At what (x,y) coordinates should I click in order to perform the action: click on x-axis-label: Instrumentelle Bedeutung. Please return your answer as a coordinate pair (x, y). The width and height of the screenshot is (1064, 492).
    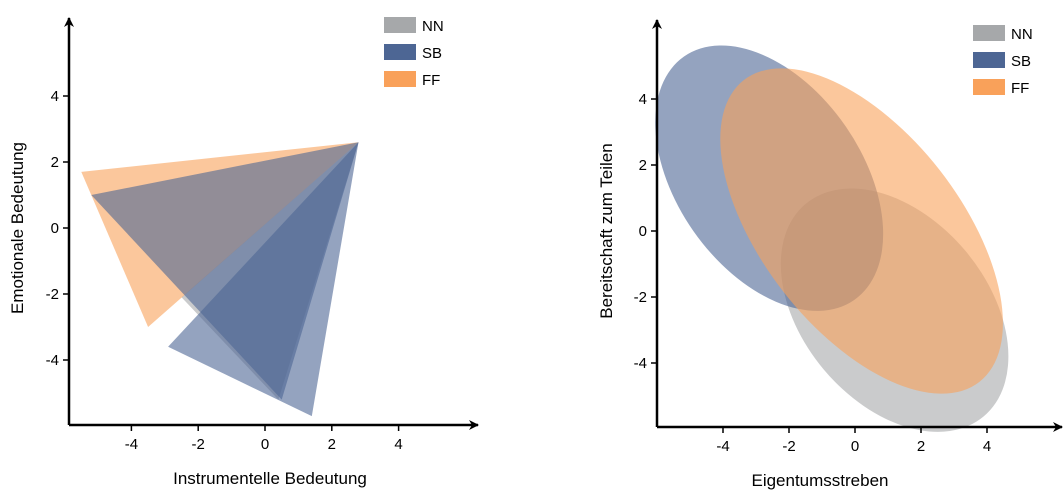
    Looking at the image, I should click on (270, 478).